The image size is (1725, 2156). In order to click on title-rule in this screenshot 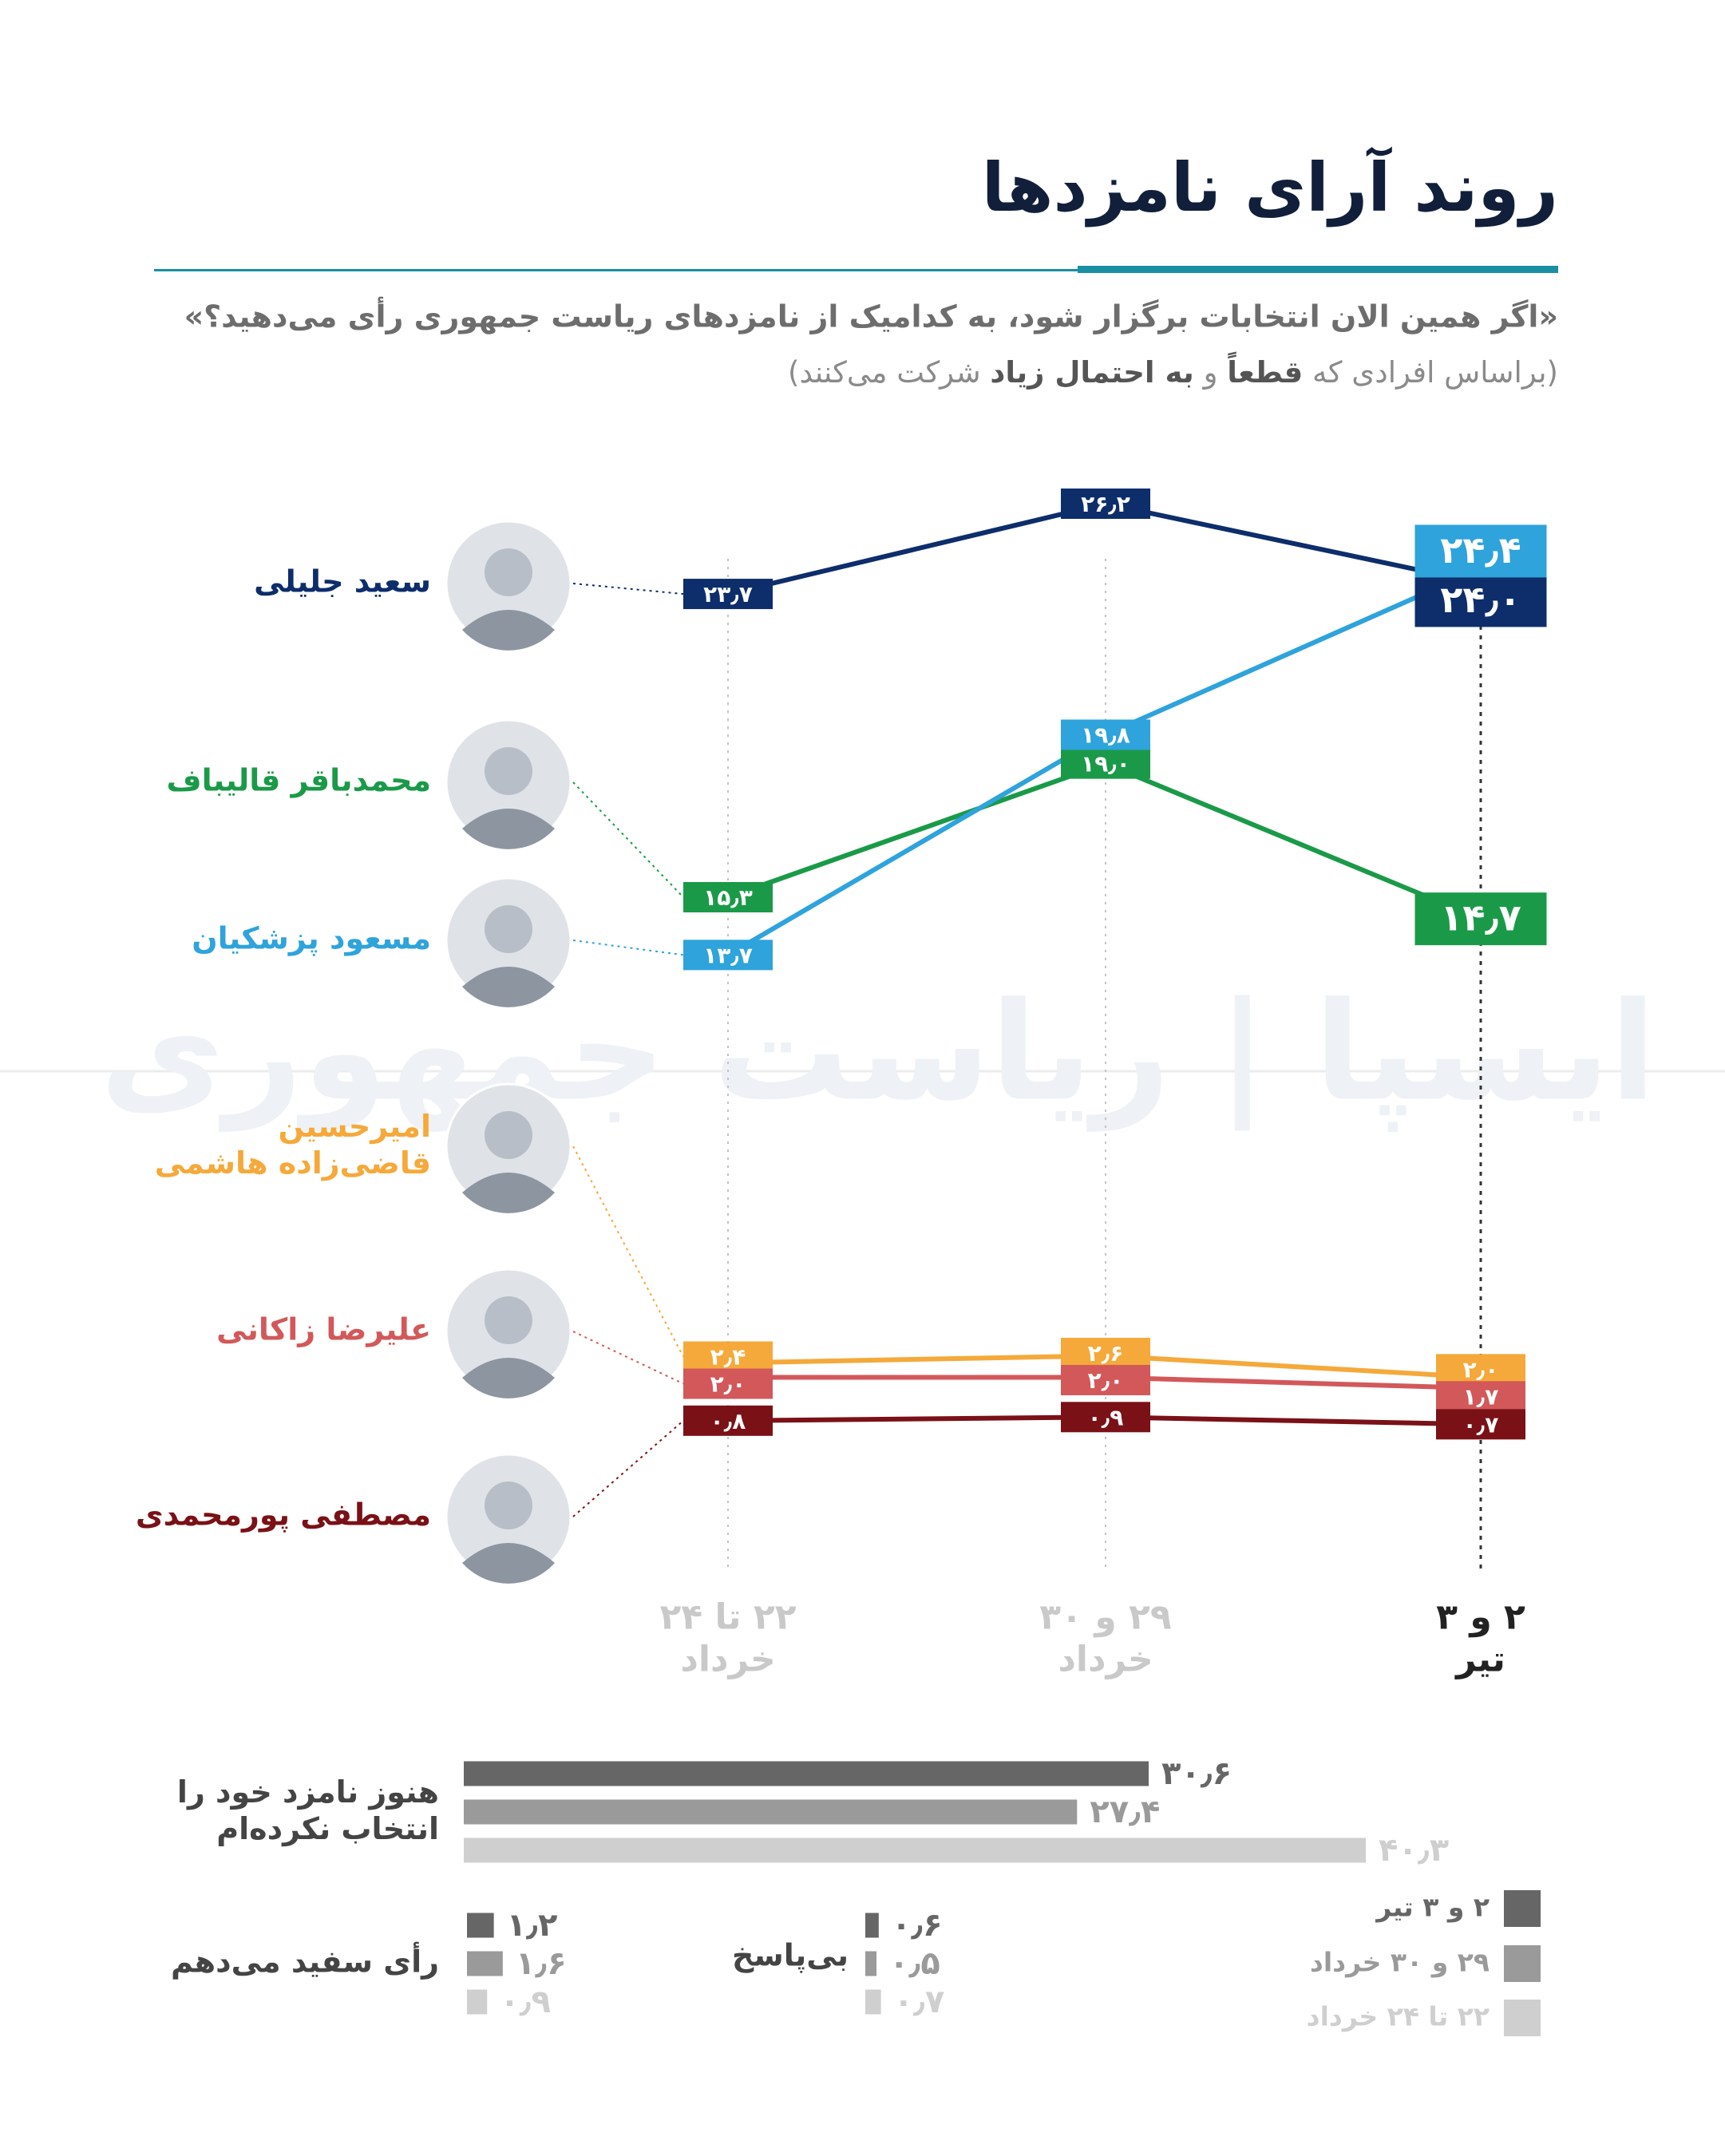, I will do `click(856, 270)`.